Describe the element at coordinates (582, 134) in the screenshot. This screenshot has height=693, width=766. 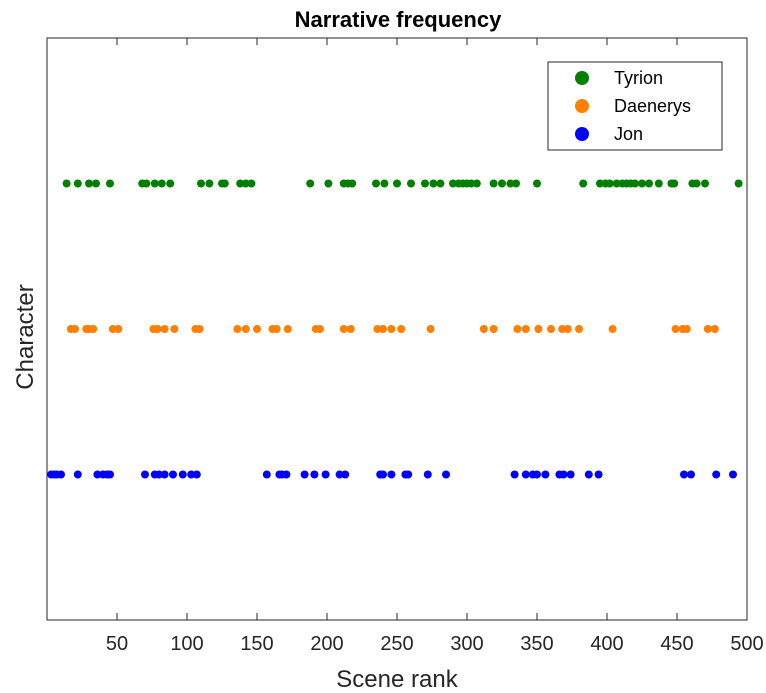
I see `legend-marker-jon` at that location.